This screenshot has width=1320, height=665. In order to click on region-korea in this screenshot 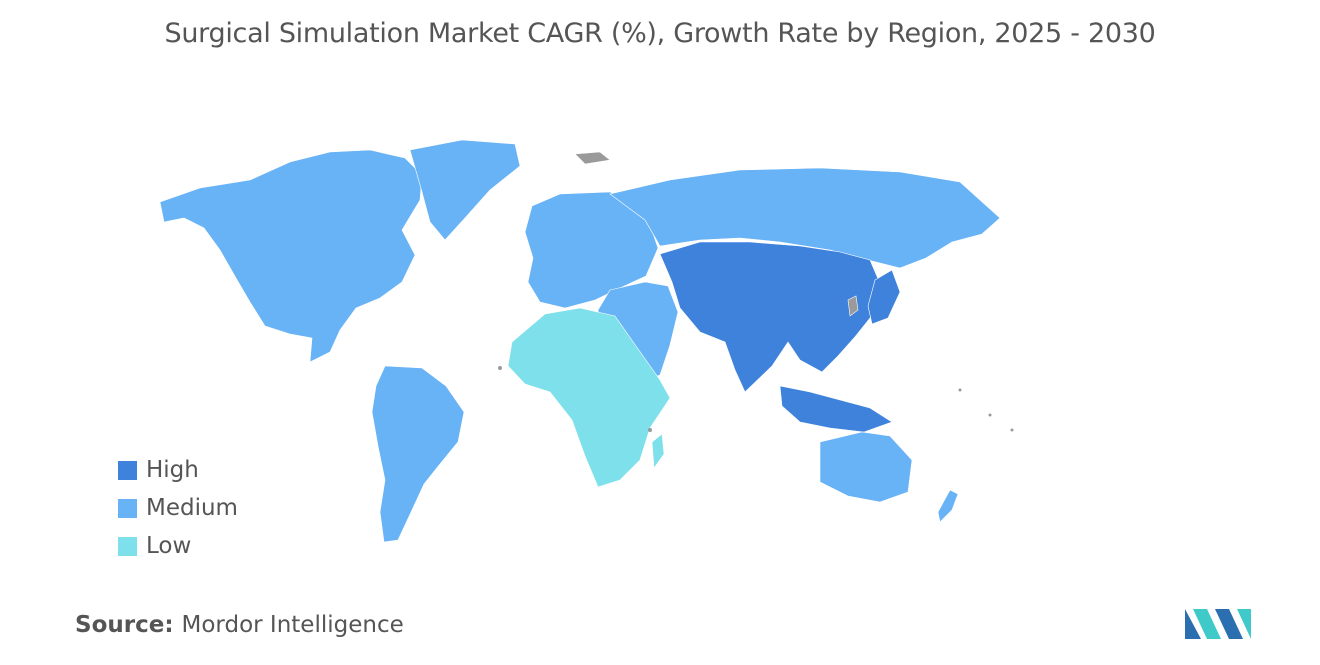, I will do `click(853, 306)`.